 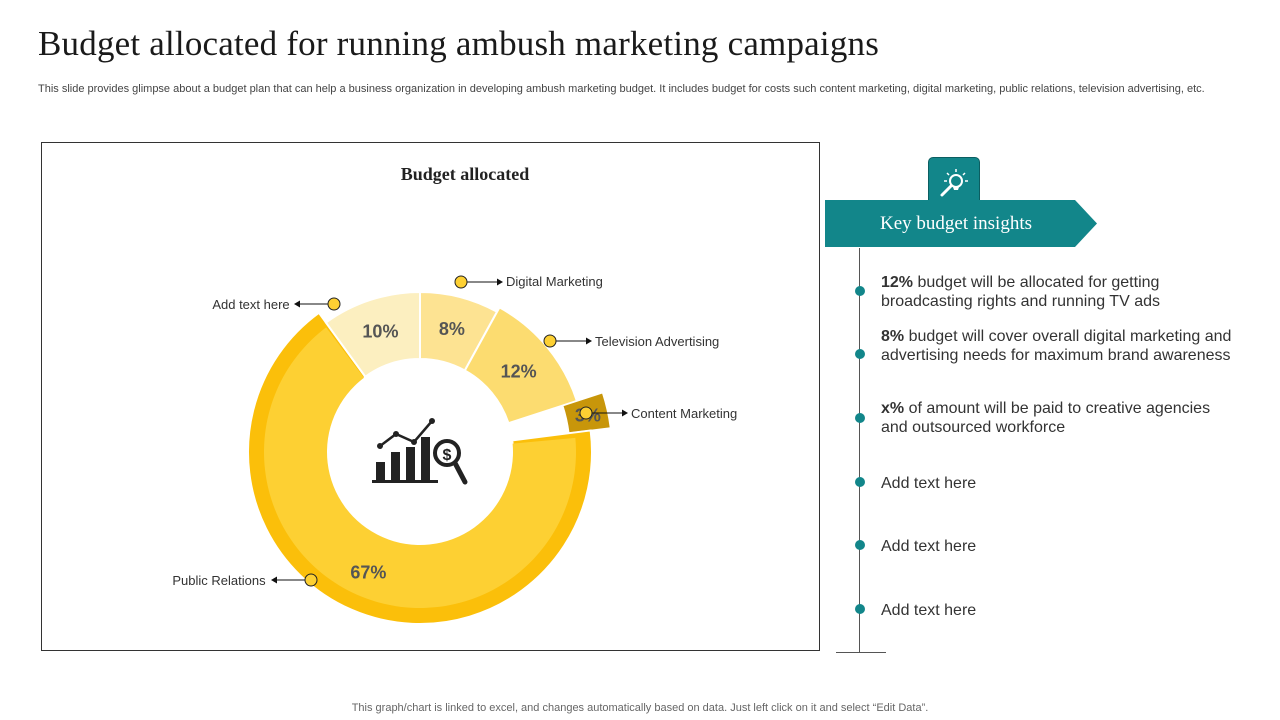 I want to click on timeline-base, so click(x=861, y=652).